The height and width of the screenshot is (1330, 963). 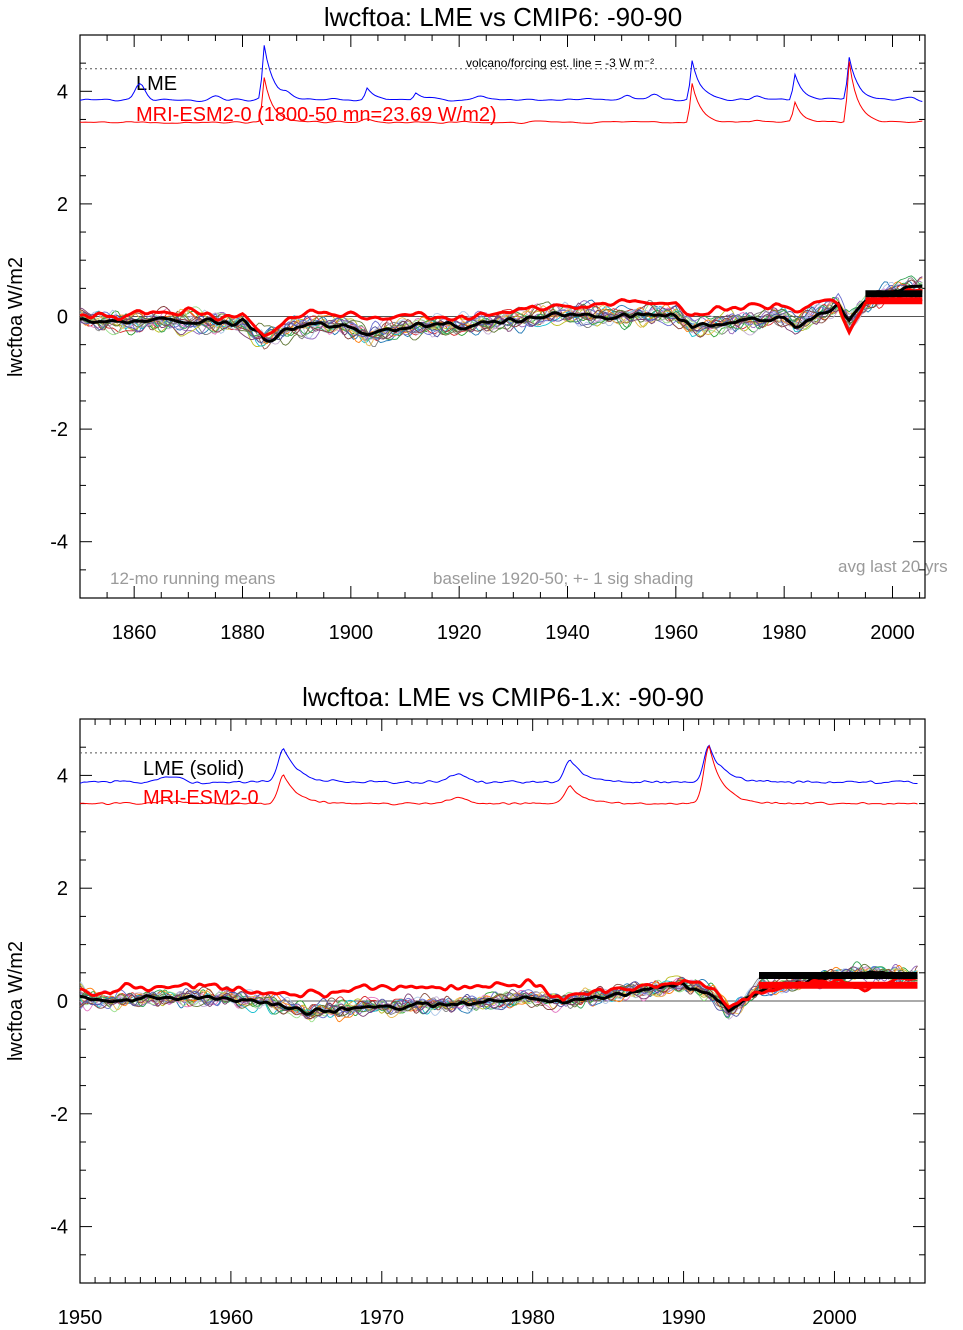 What do you see at coordinates (156, 84) in the screenshot?
I see `legend-label-lme: LME` at bounding box center [156, 84].